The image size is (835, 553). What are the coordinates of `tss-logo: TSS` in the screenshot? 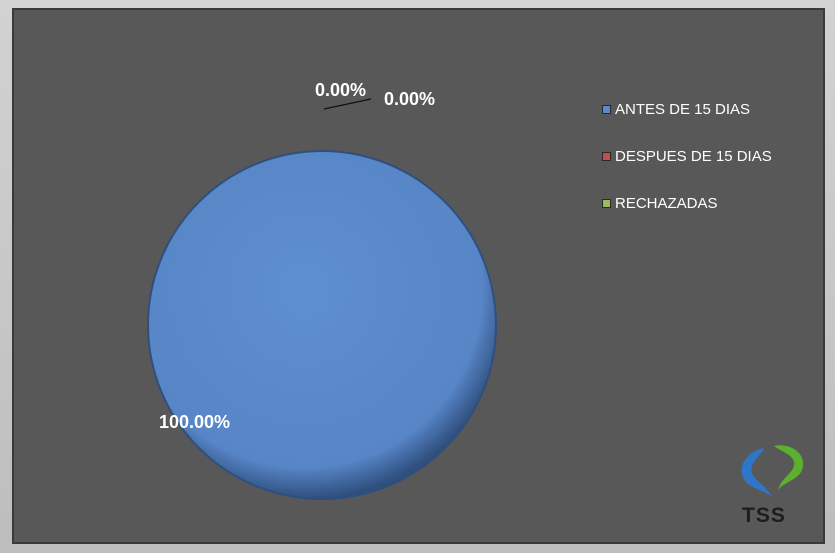 It's located at (774, 487).